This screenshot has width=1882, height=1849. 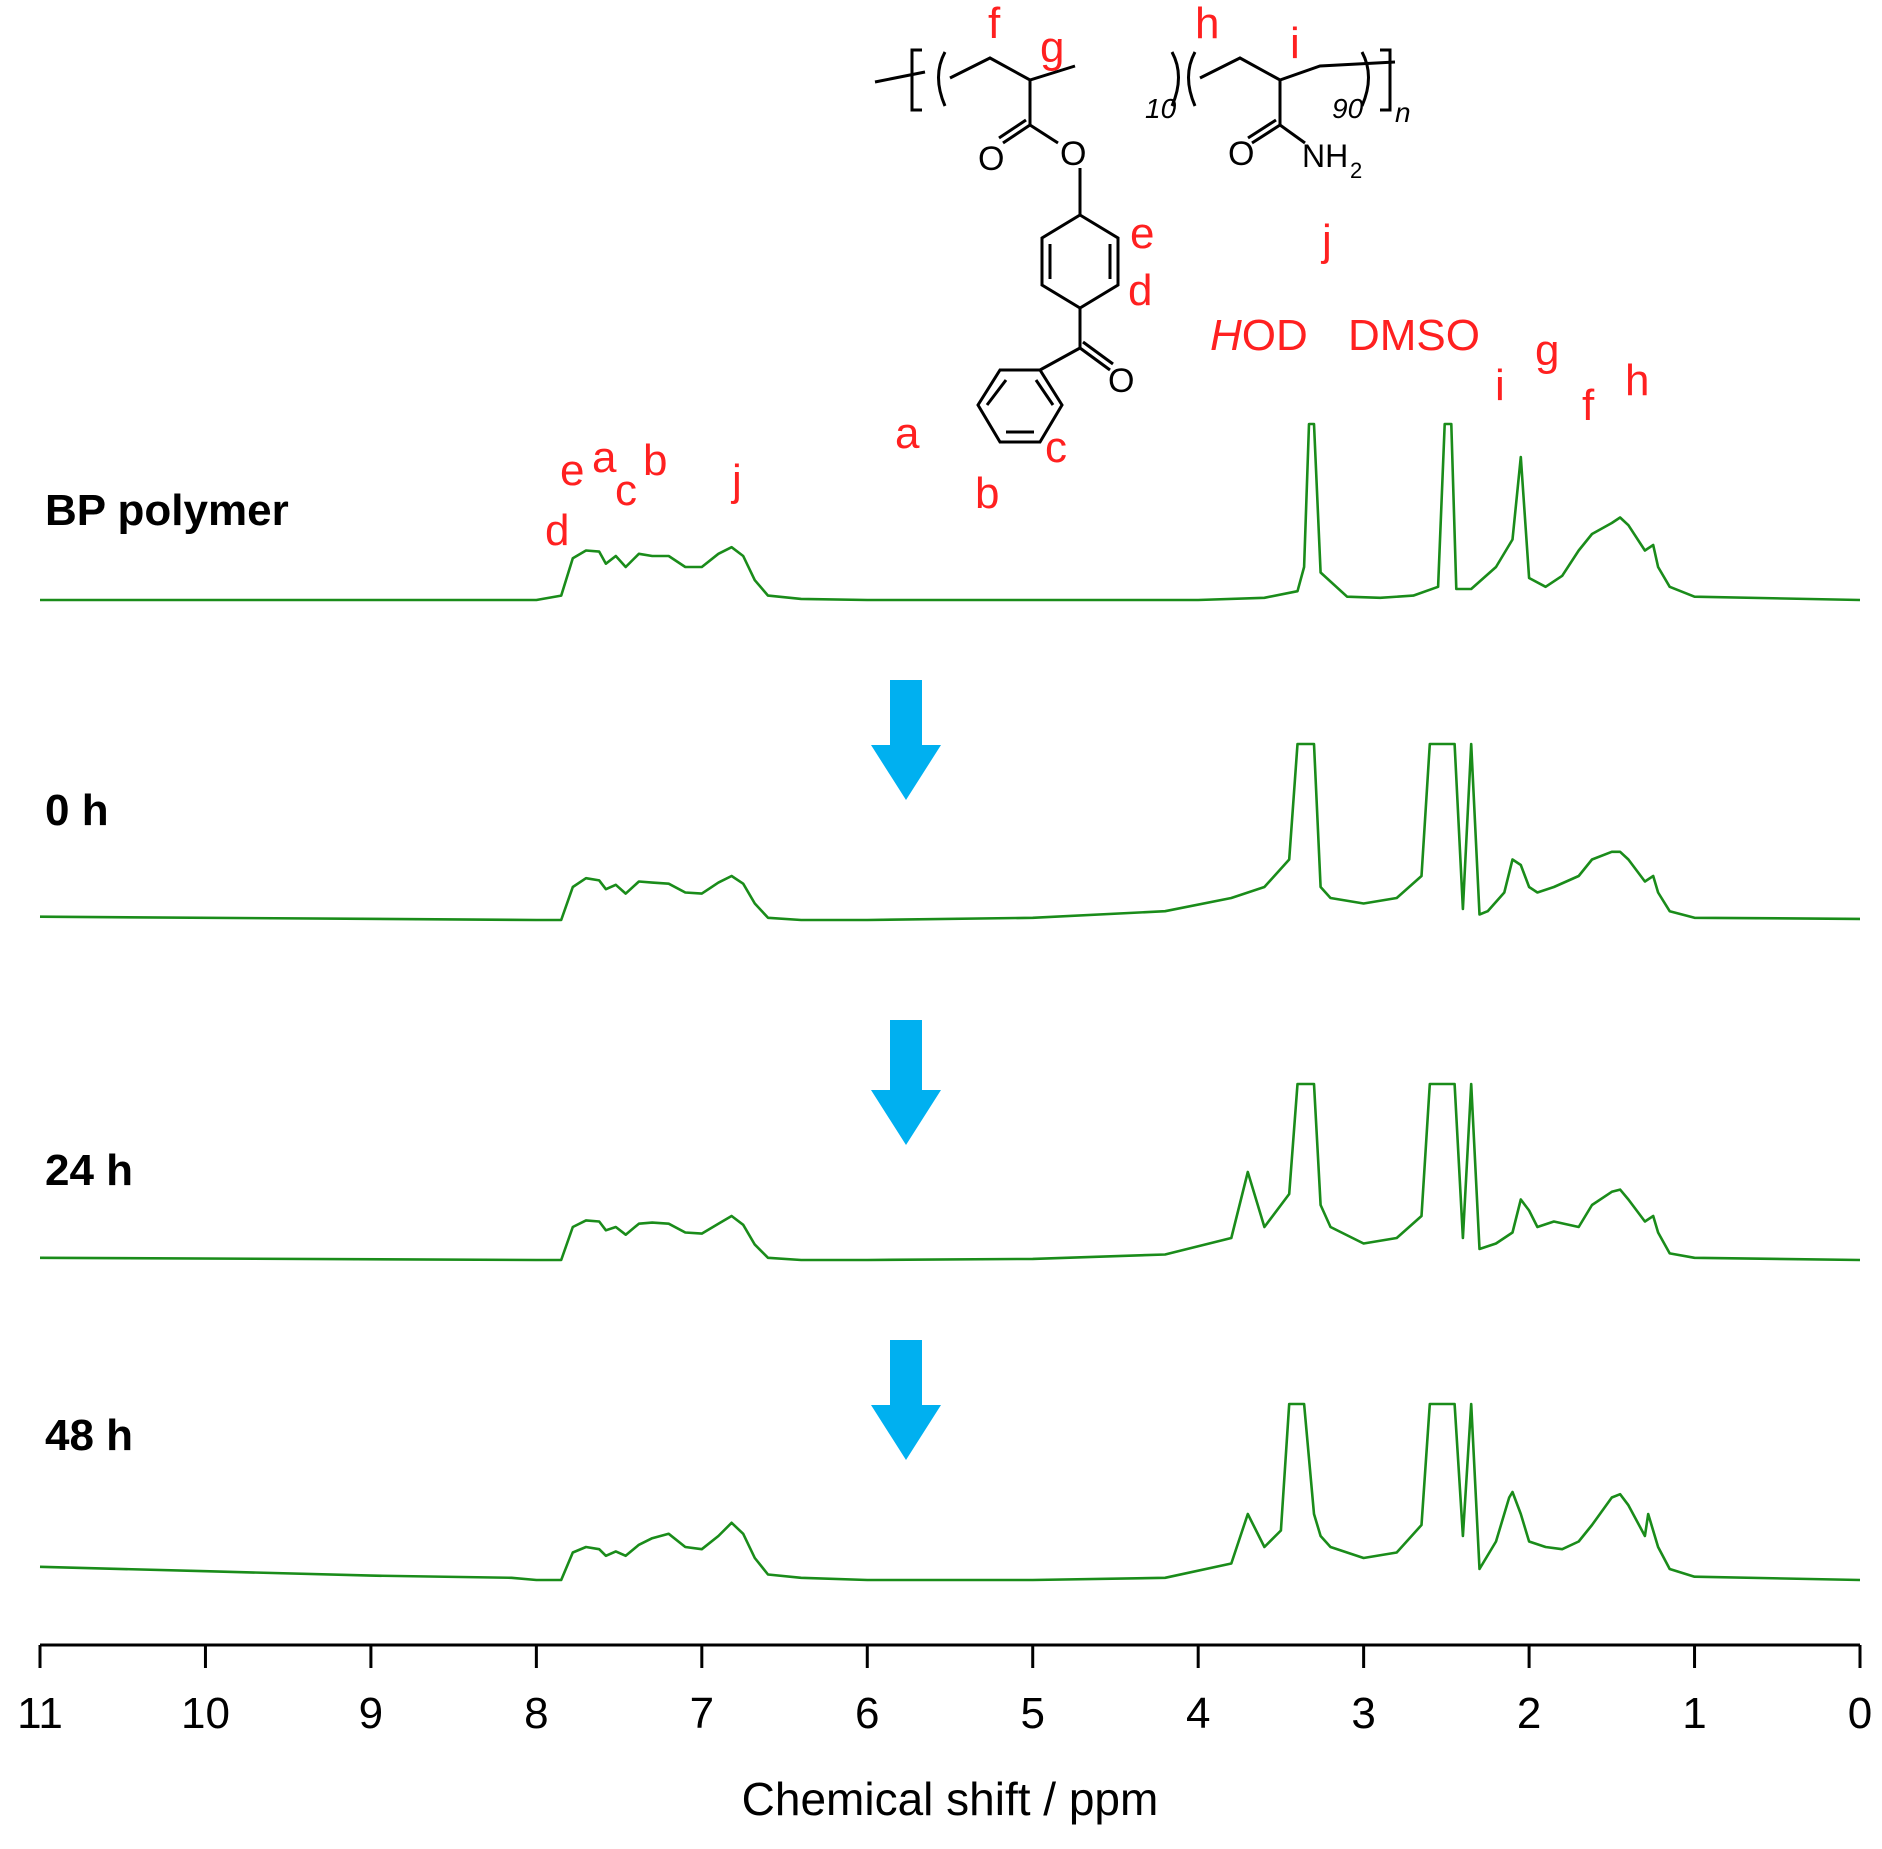 I want to click on structure-label: c, so click(x=1056, y=447).